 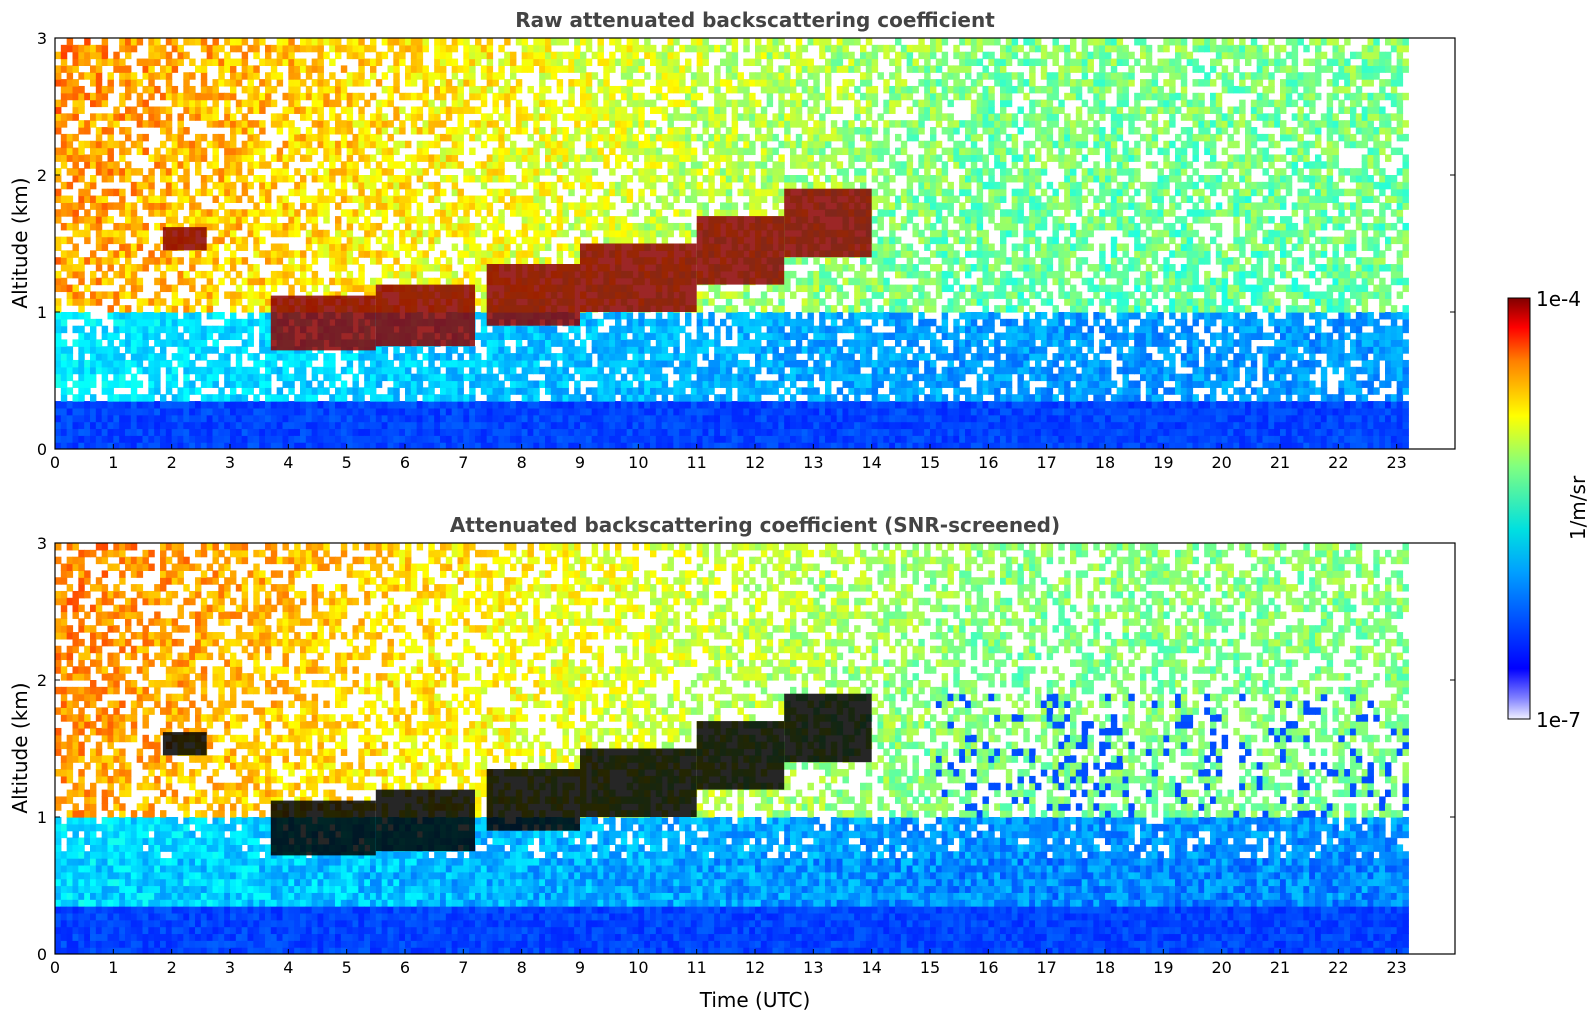 I want to click on colorbar-gradient, so click(x=1519, y=508).